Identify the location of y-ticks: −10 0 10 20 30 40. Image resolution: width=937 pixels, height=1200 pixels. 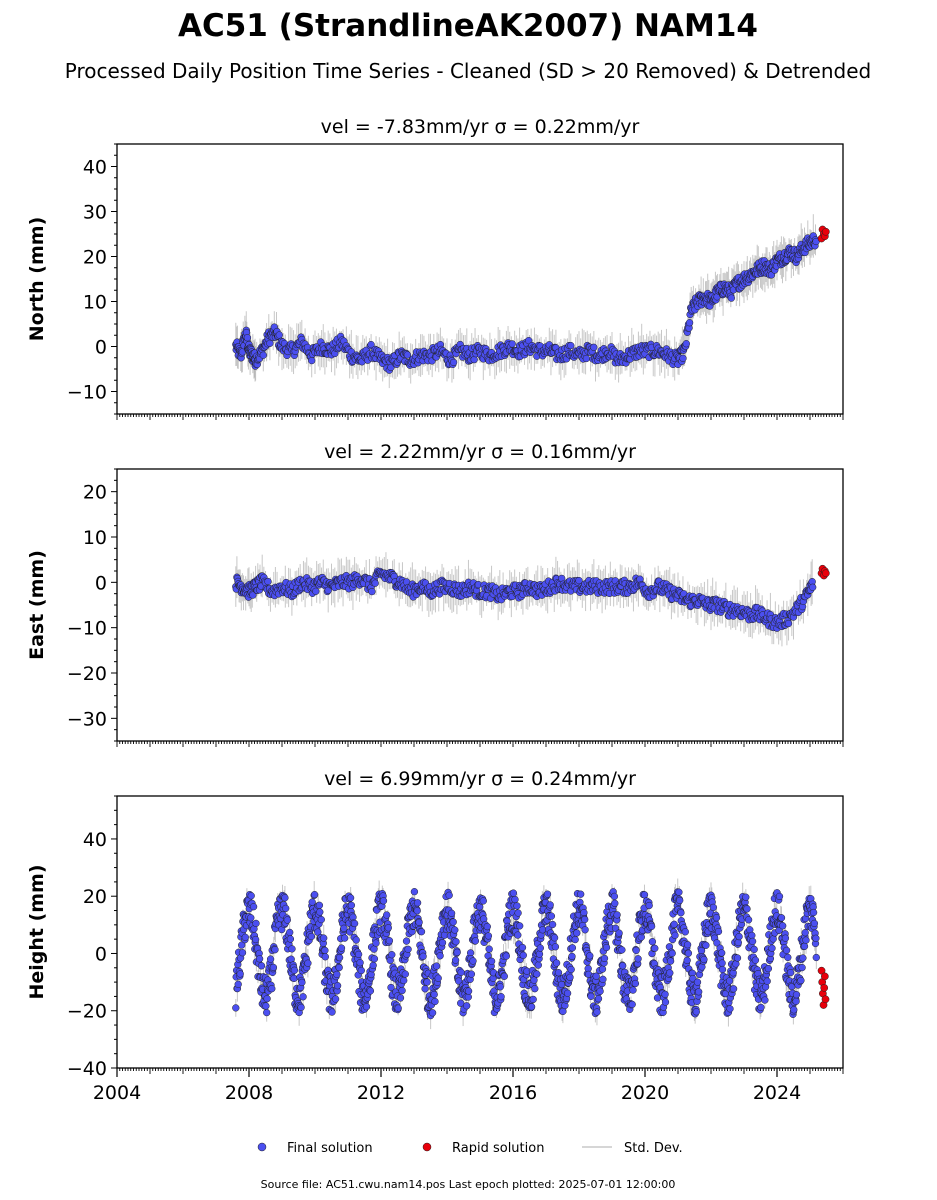
(92, 279).